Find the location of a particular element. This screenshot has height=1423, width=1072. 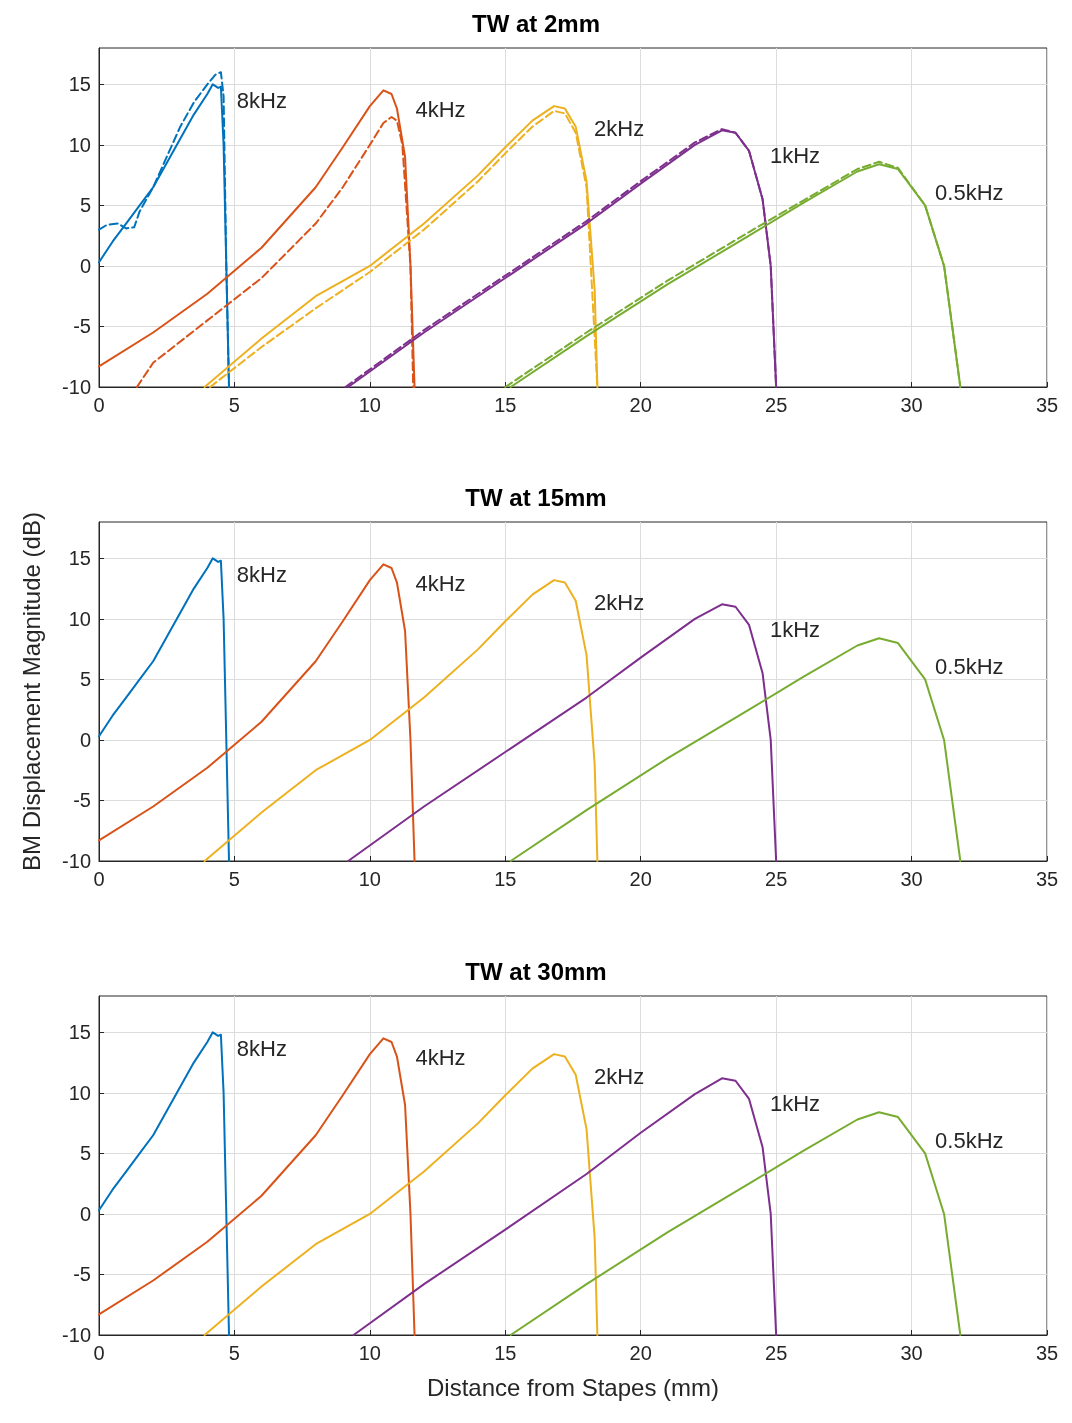

chart-title: TW at 2mm is located at coordinates (536, 23).